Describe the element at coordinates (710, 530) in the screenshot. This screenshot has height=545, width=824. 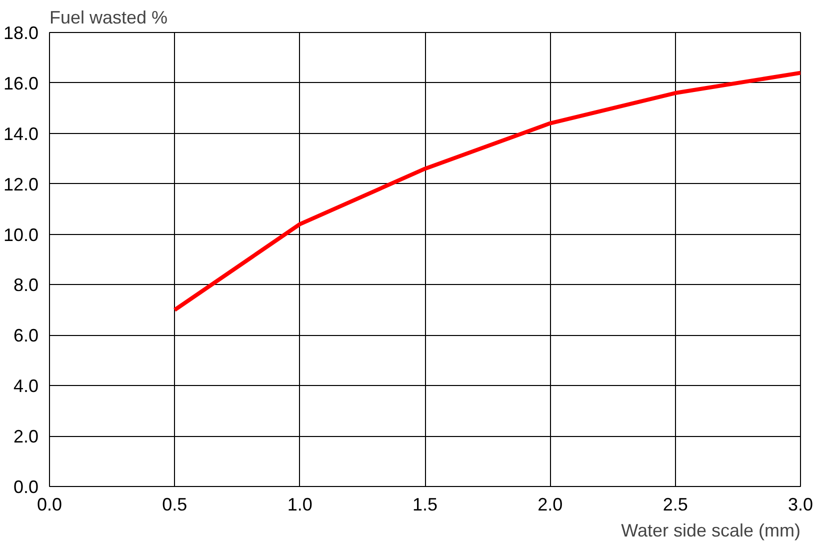
I see `x-axis-title: Water side scale (mm)` at that location.